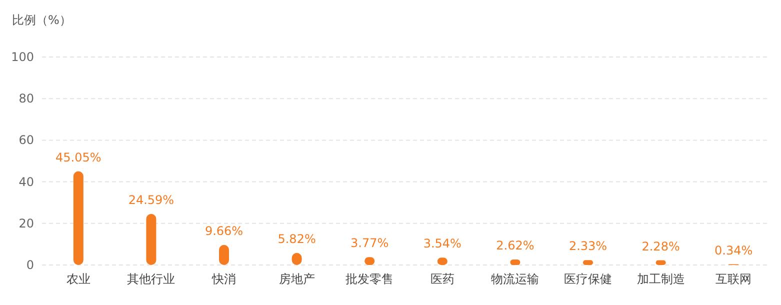  What do you see at coordinates (661, 246) in the screenshot?
I see `data-label: 2.28%` at bounding box center [661, 246].